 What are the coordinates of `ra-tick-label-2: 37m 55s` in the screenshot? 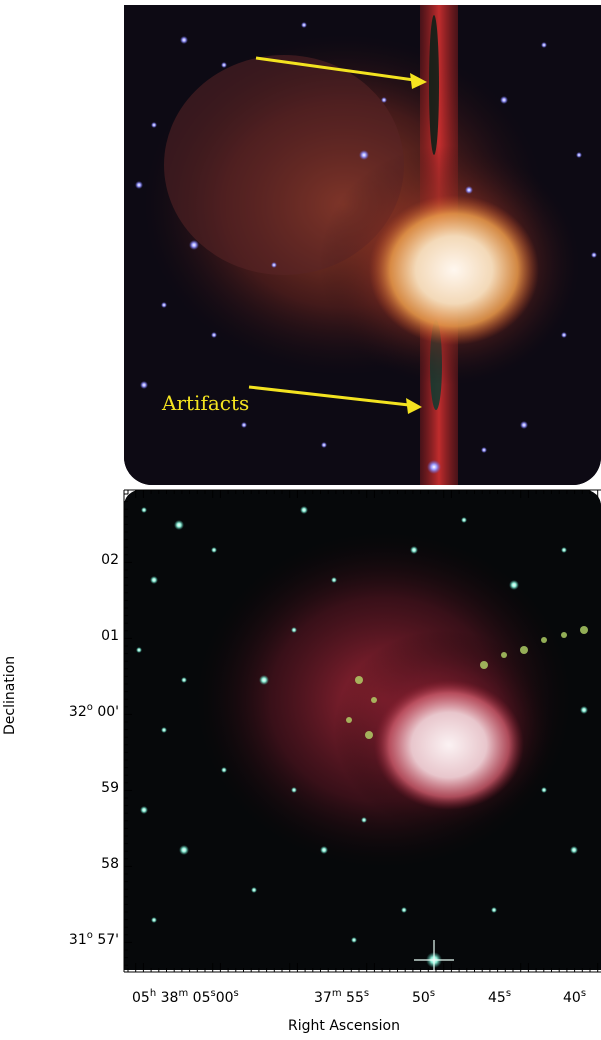 It's located at (342, 997).